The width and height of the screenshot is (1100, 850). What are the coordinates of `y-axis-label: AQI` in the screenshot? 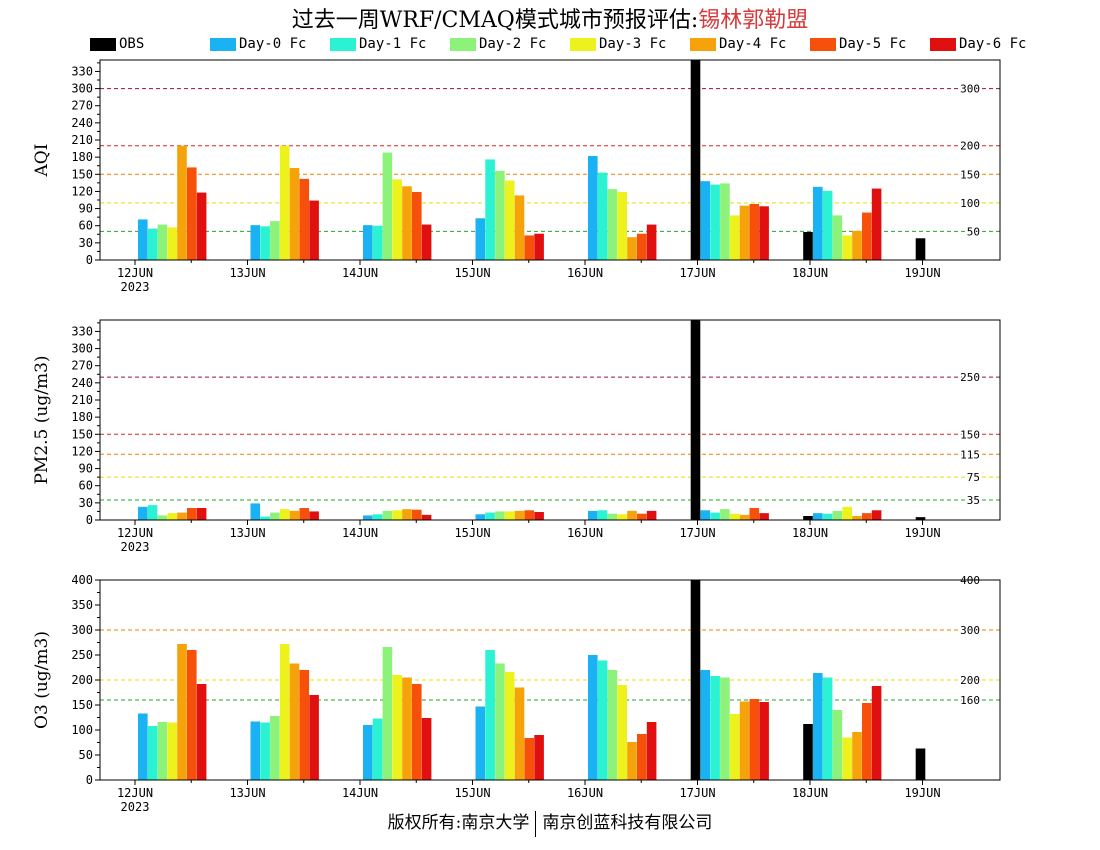 It's located at (42, 161).